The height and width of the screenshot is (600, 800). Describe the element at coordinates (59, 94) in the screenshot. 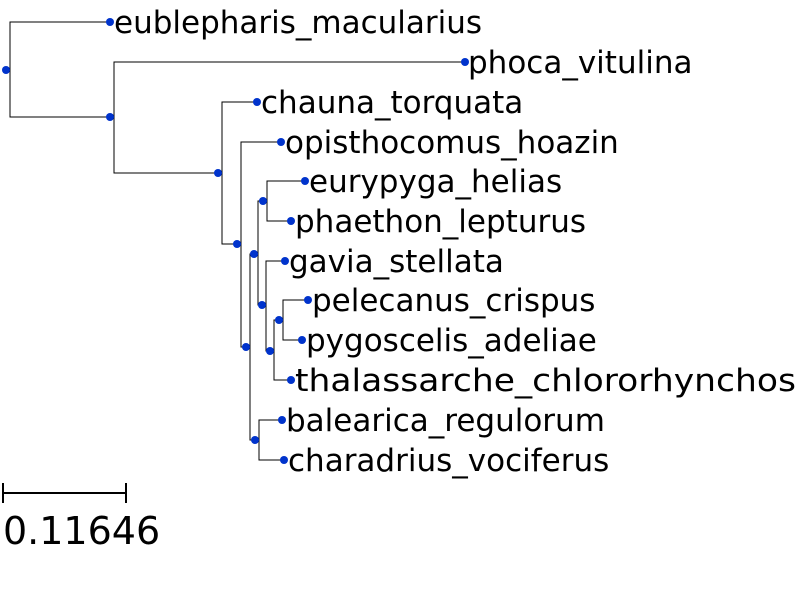

I see `branch-root-to-clade-a` at that location.